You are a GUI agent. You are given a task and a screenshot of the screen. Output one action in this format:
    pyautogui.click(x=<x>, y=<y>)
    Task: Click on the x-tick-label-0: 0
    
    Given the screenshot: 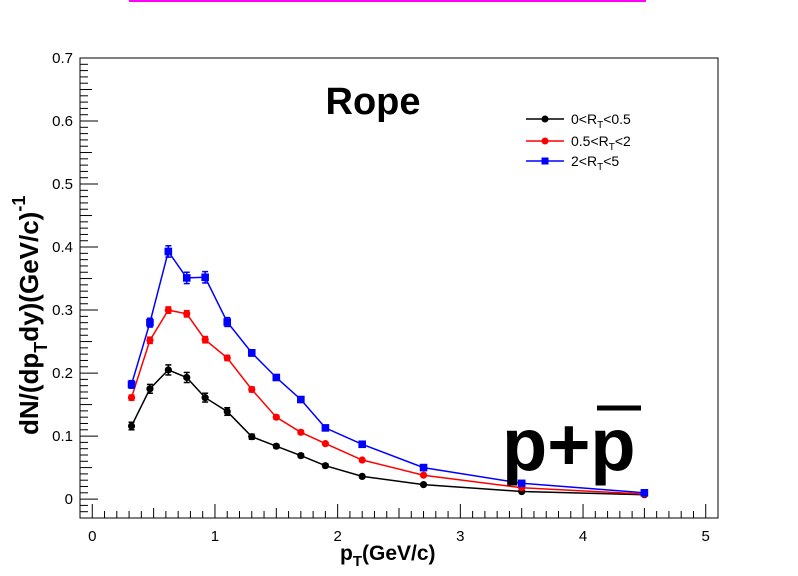 What is the action you would take?
    pyautogui.click(x=92, y=536)
    